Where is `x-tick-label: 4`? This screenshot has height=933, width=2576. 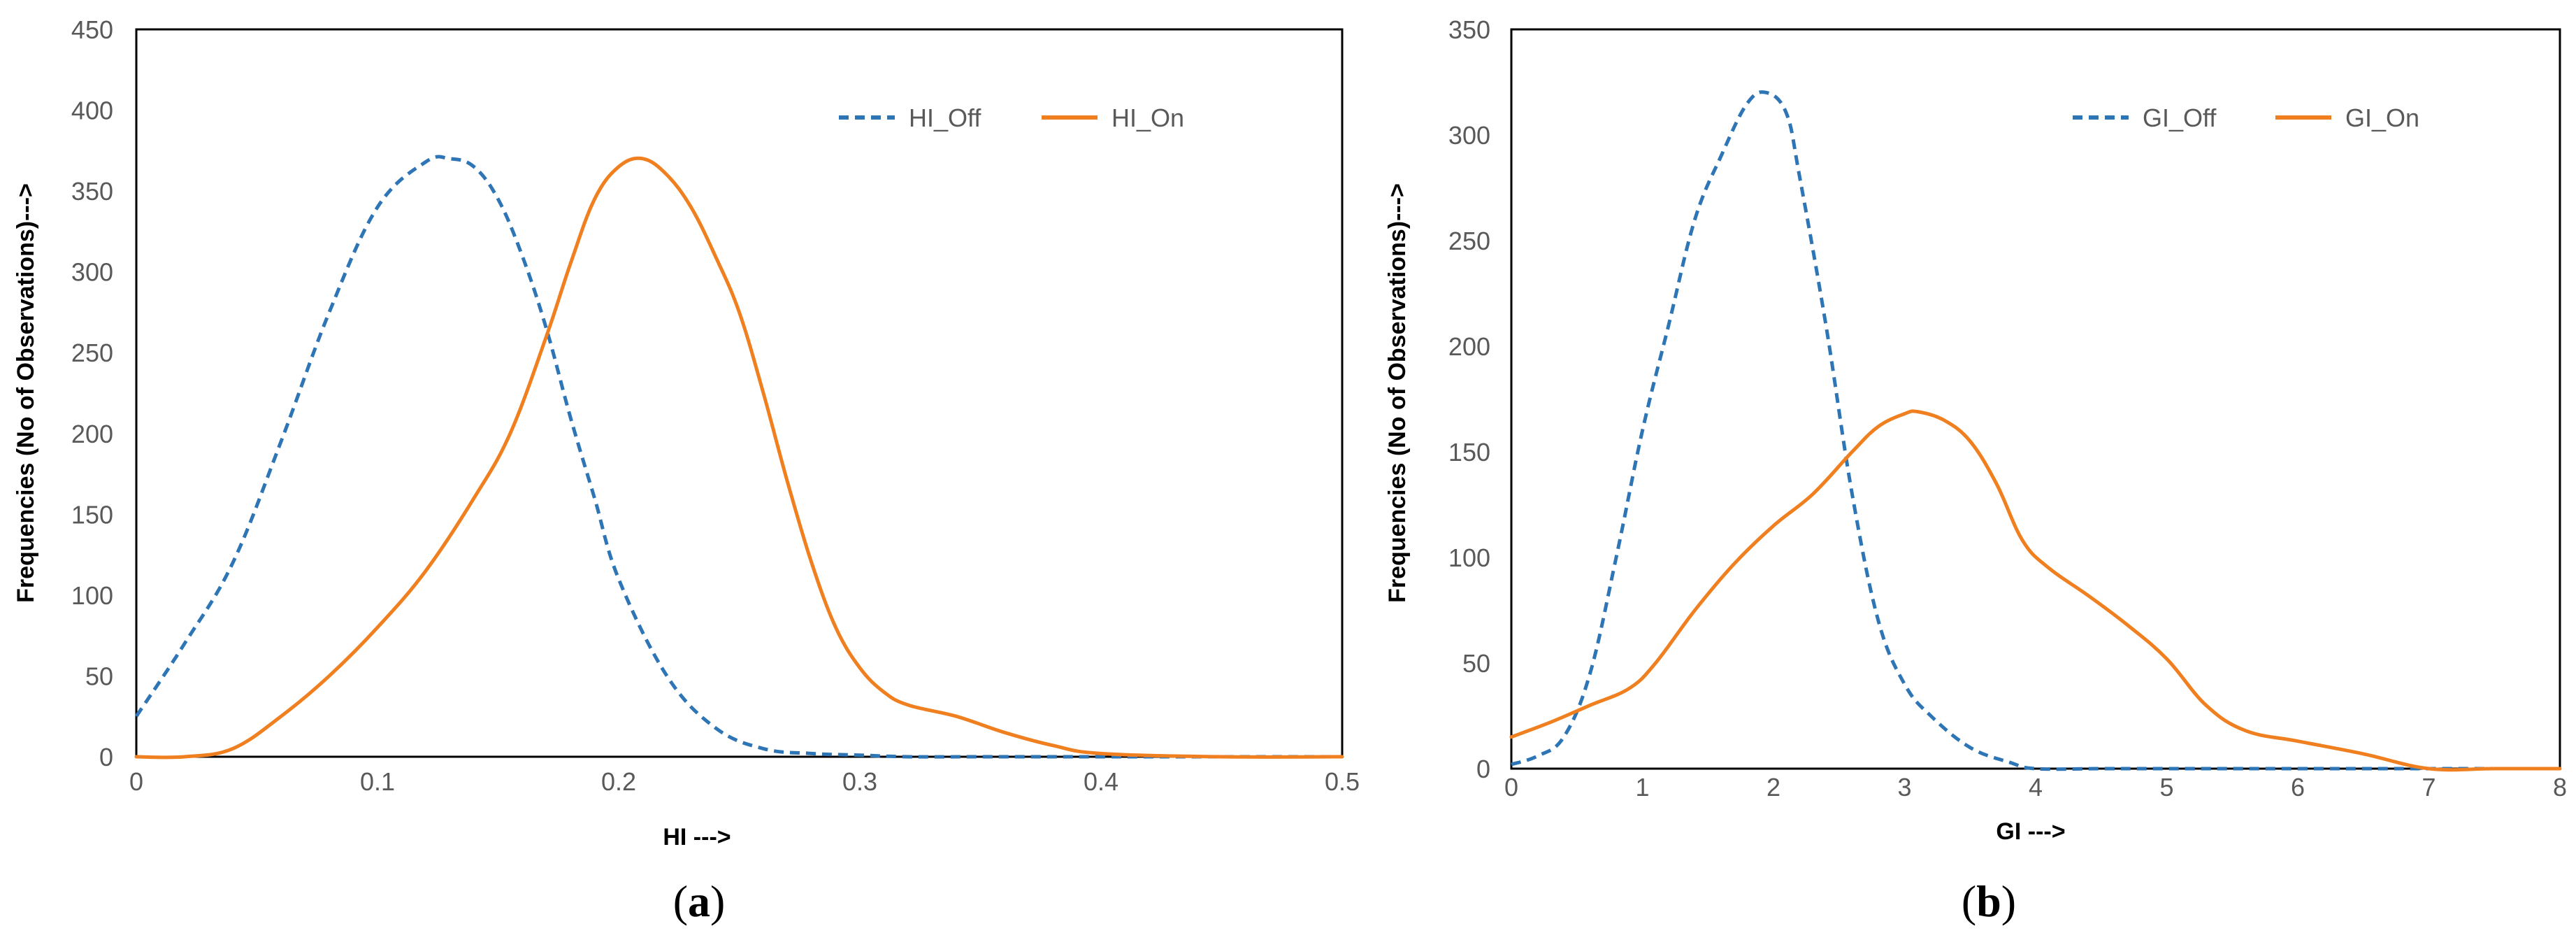 x-tick-label: 4 is located at coordinates (2036, 788).